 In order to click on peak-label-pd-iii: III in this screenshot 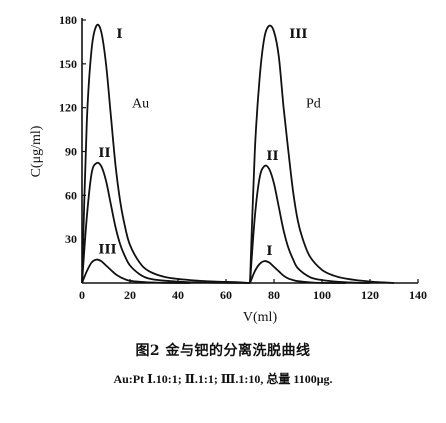, I will do `click(298, 34)`.